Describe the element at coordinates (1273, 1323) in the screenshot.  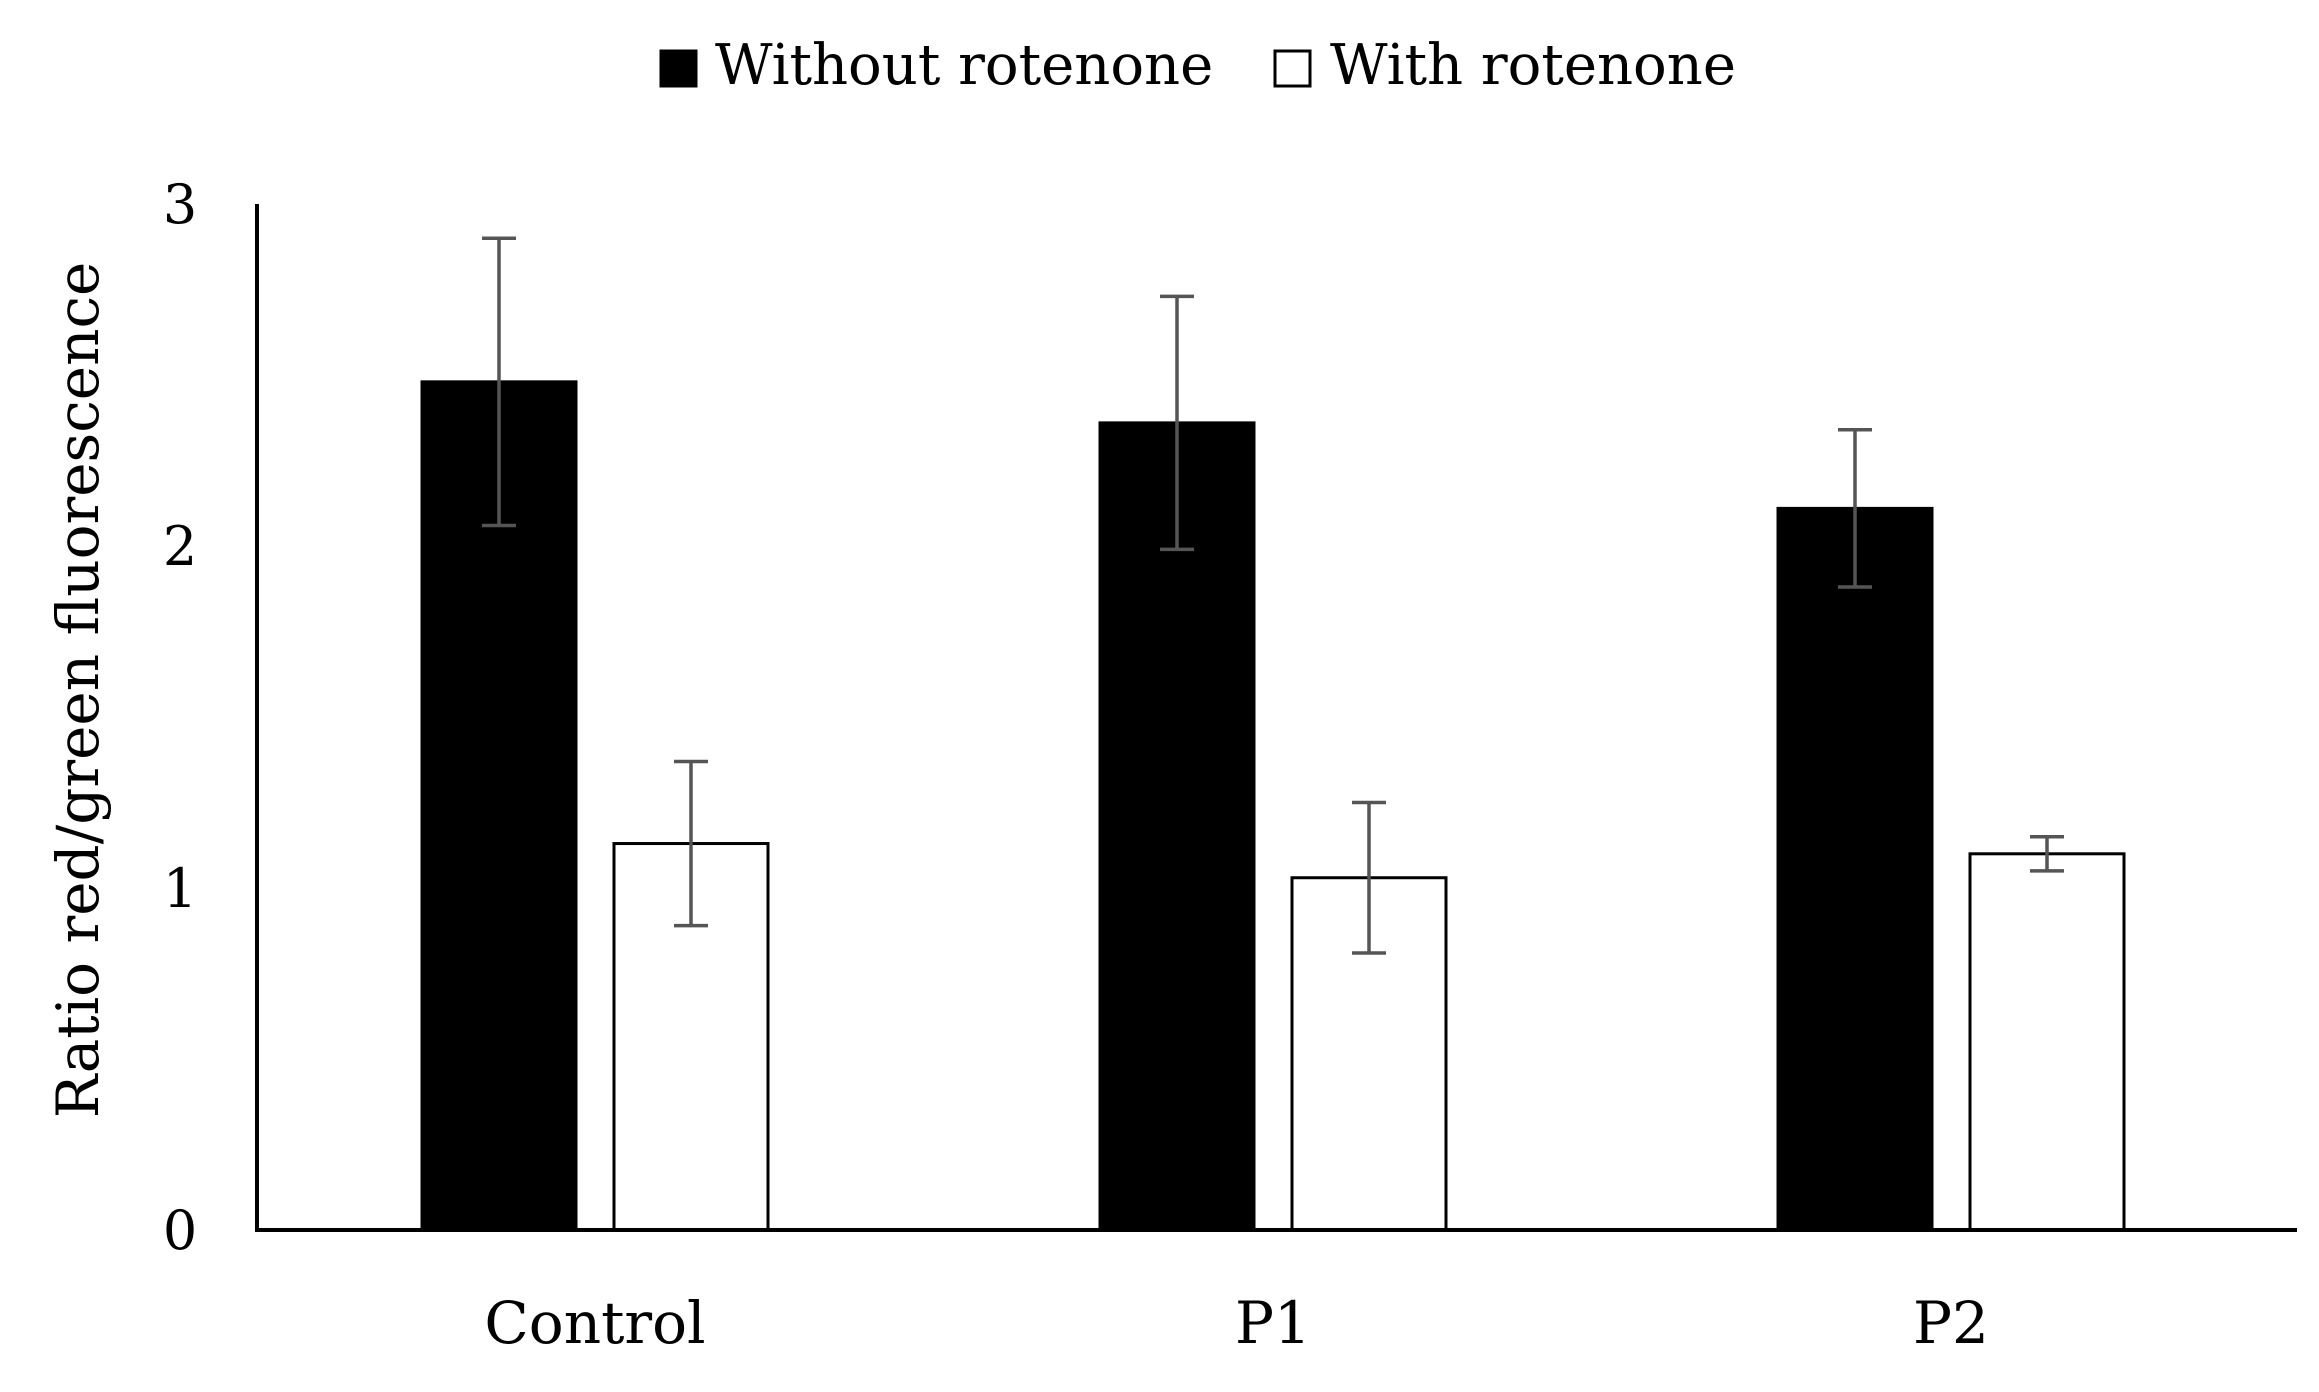
I see `x-tick-label-p1: P1` at that location.